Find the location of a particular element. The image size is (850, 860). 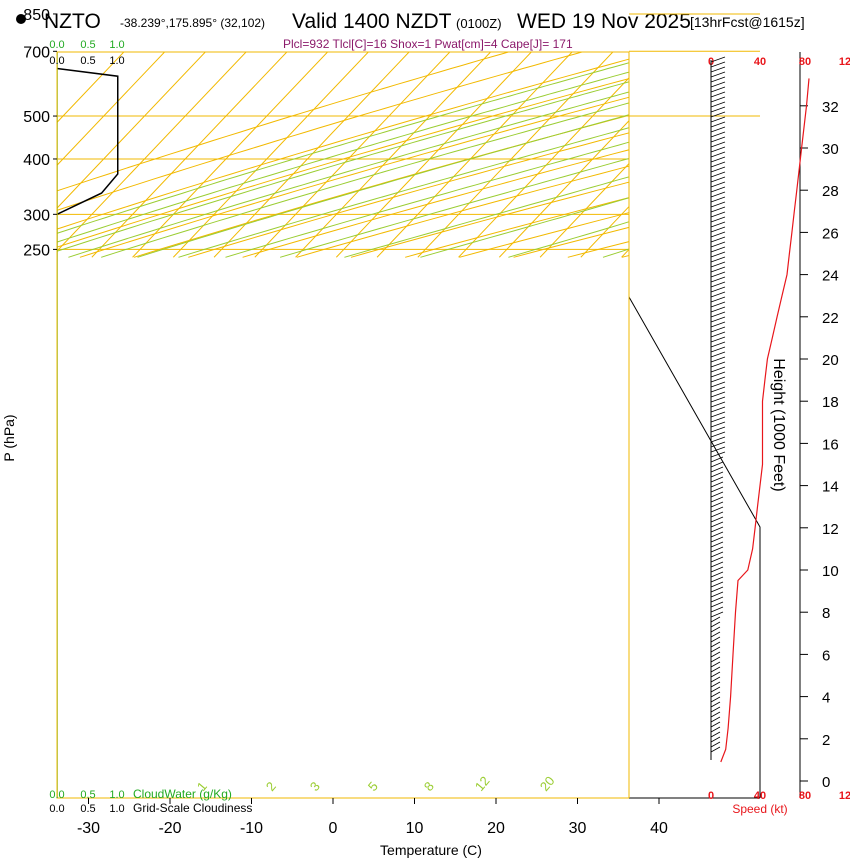

height-tick-label: 6 is located at coordinates (826, 655).